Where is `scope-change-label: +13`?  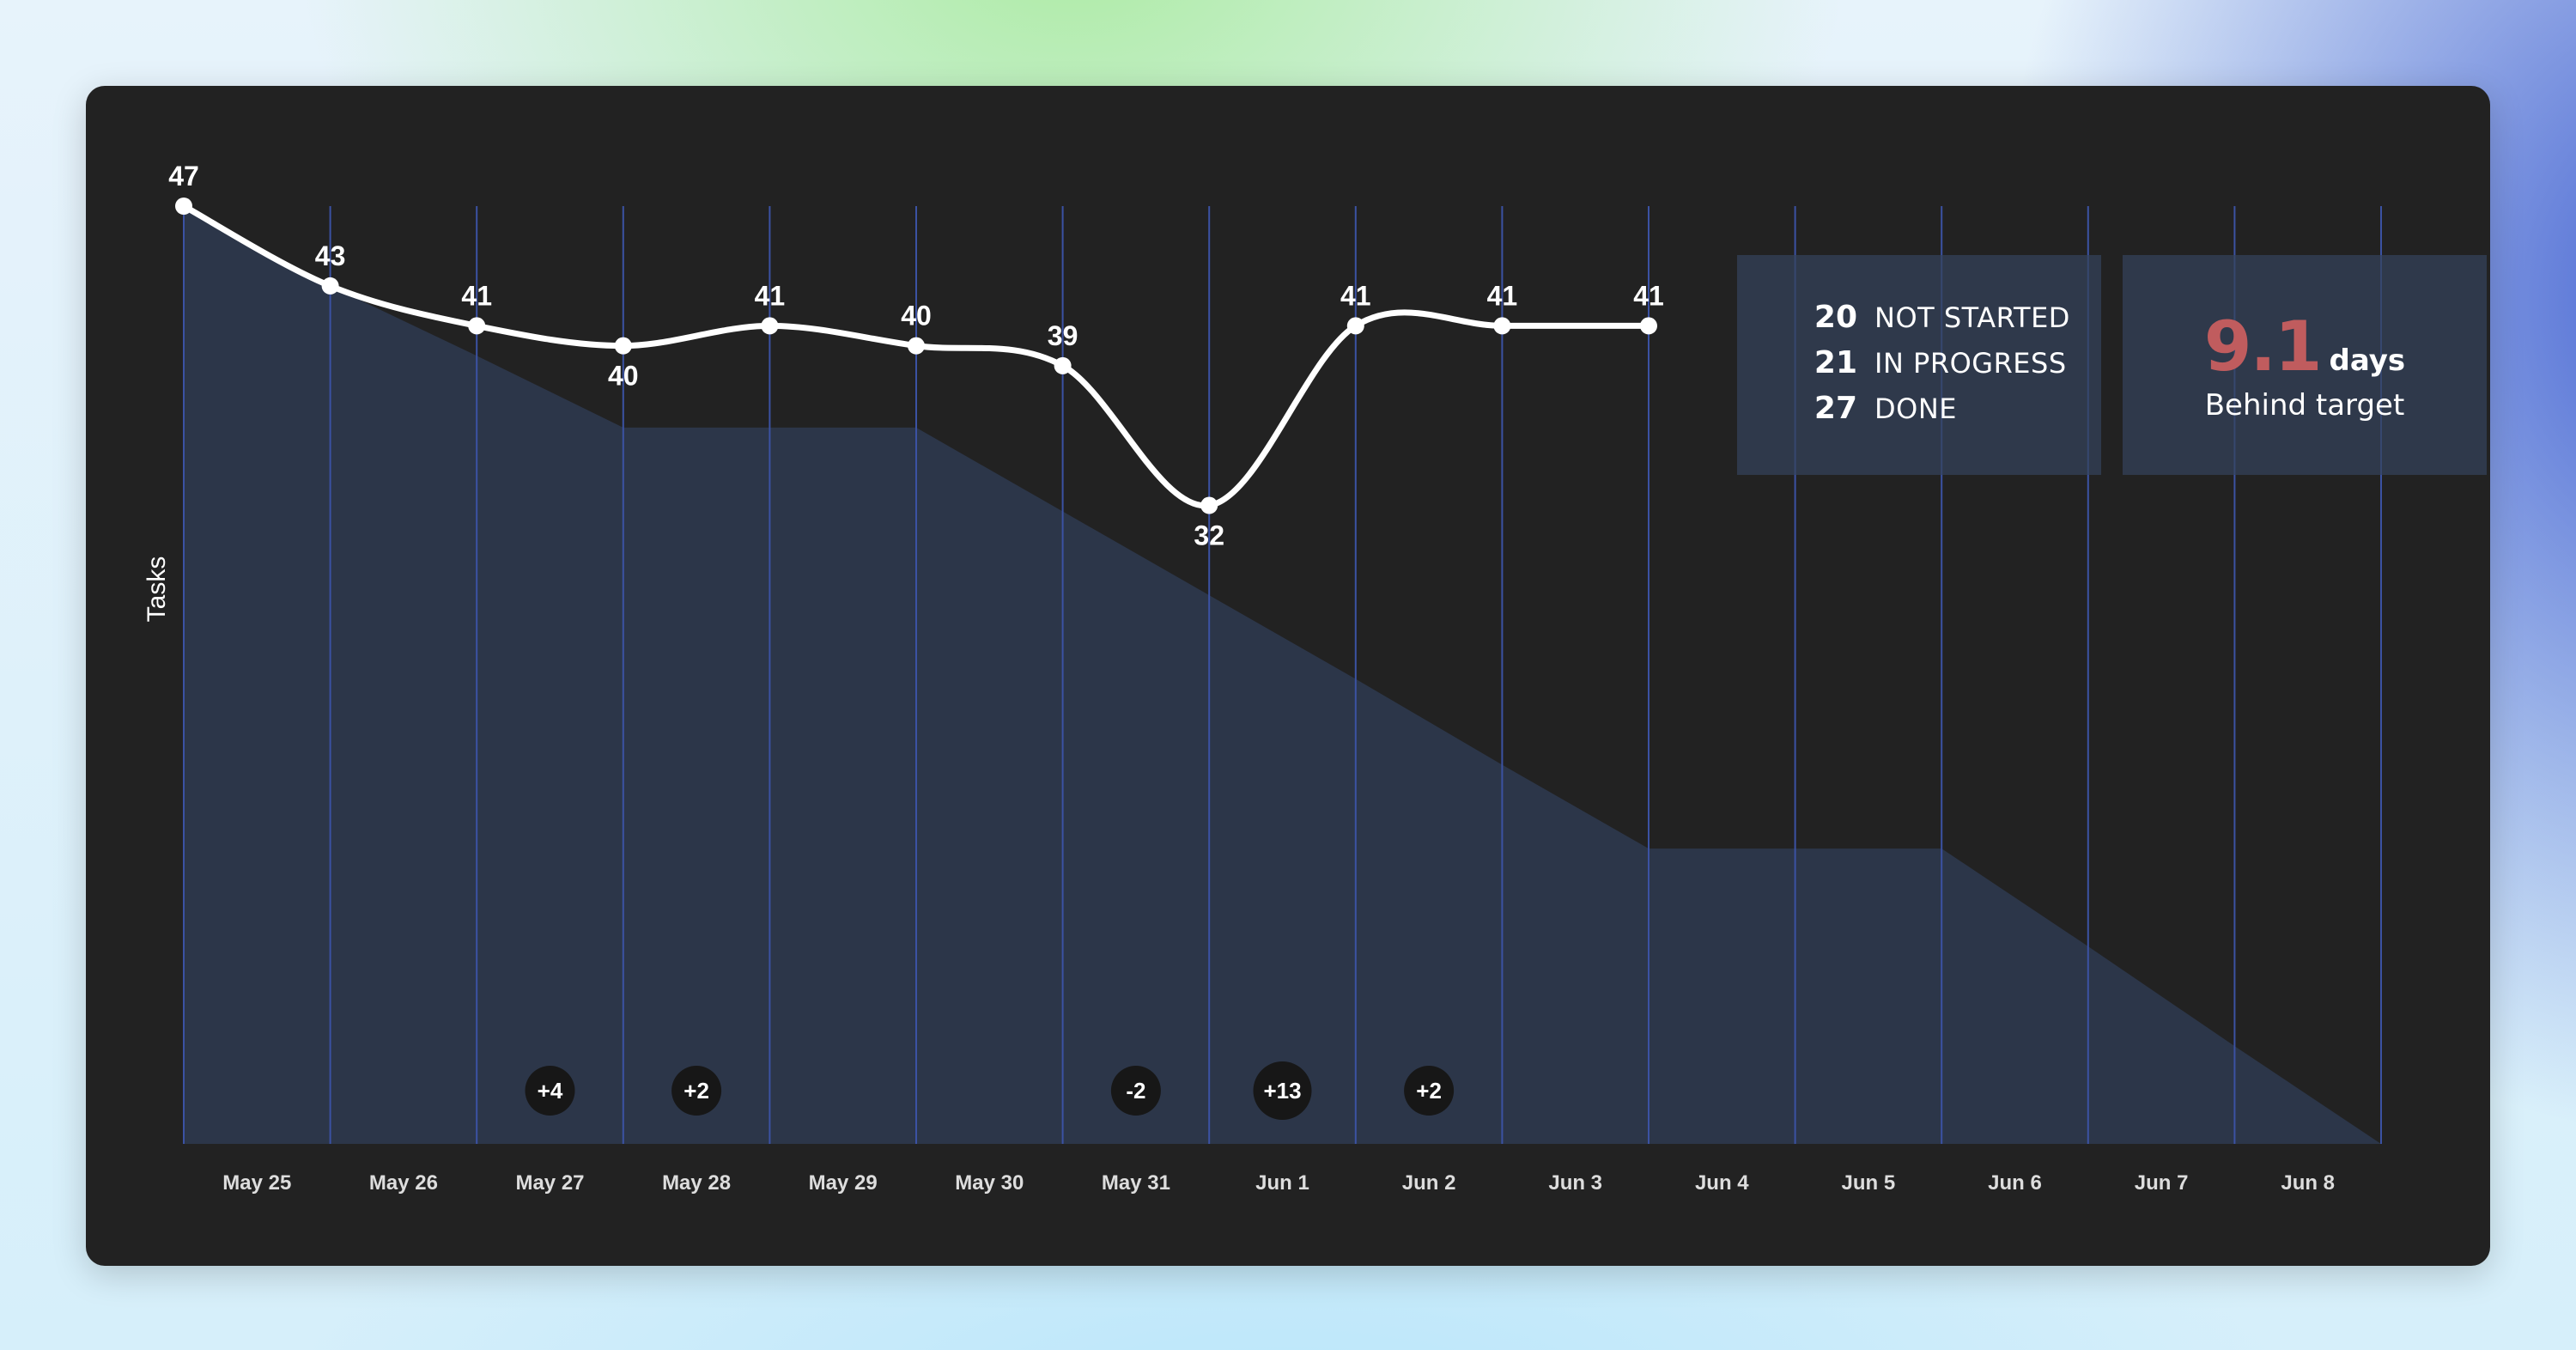 scope-change-label: +13 is located at coordinates (1282, 1091).